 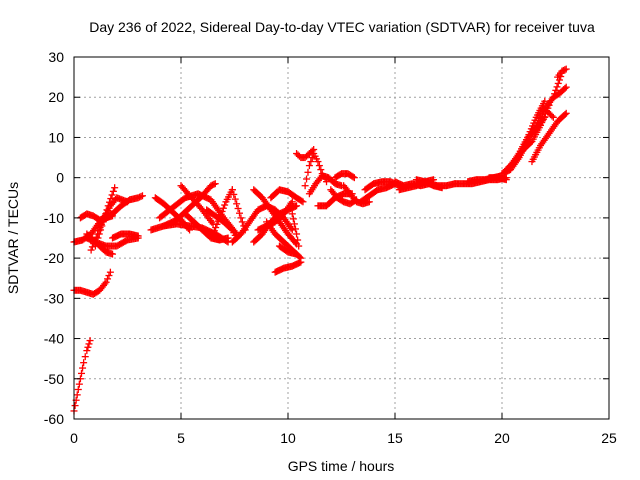 What do you see at coordinates (288, 438) in the screenshot?
I see `x-tick-label: 10` at bounding box center [288, 438].